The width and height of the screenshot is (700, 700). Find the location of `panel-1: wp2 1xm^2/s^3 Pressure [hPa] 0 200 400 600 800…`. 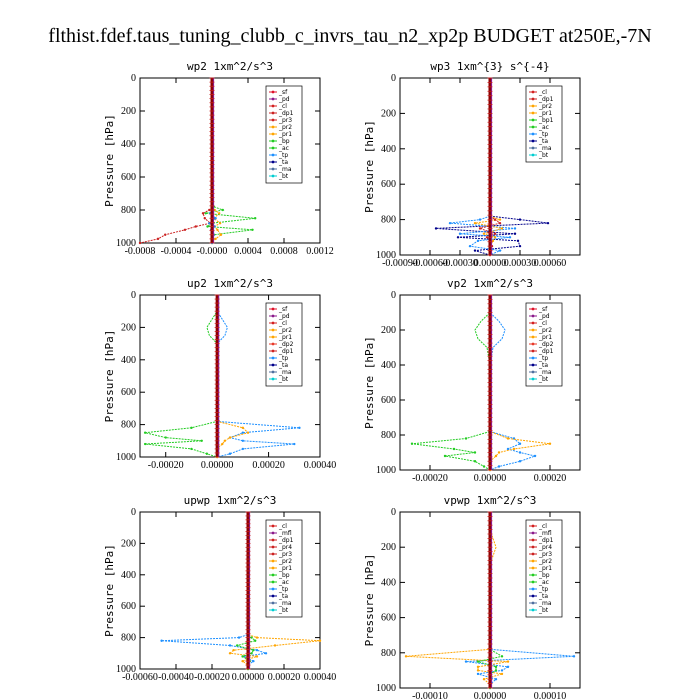

panel-1: wp2 1xm^2/s^3 Pressure [hPa] 0 200 400 600 800… is located at coordinates (218, 158).